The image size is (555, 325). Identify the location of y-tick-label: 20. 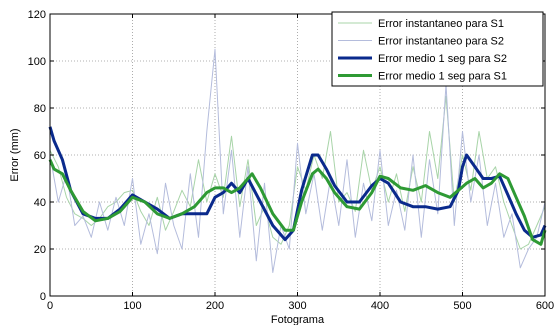
(40, 250).